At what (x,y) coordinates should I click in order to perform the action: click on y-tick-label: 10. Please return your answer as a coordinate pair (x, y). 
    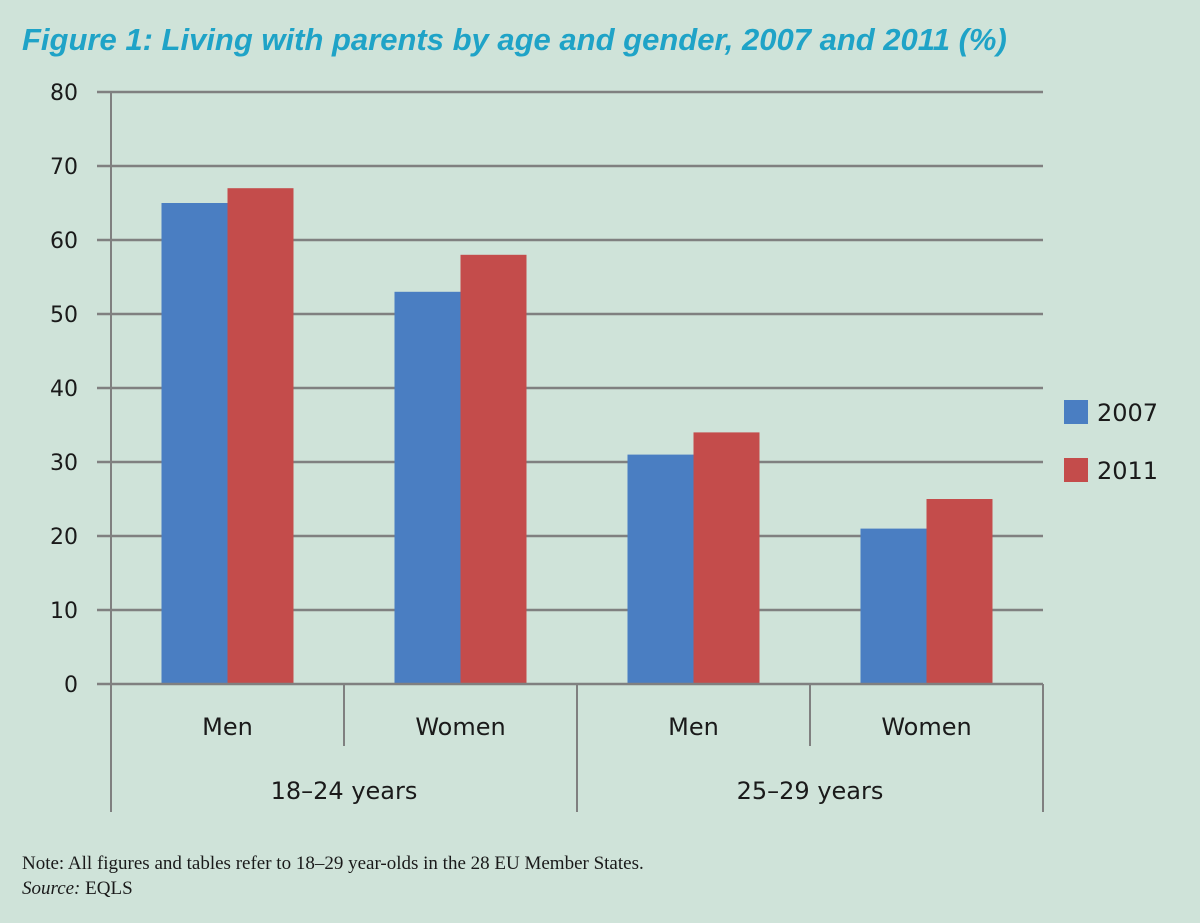
    Looking at the image, I should click on (64, 611).